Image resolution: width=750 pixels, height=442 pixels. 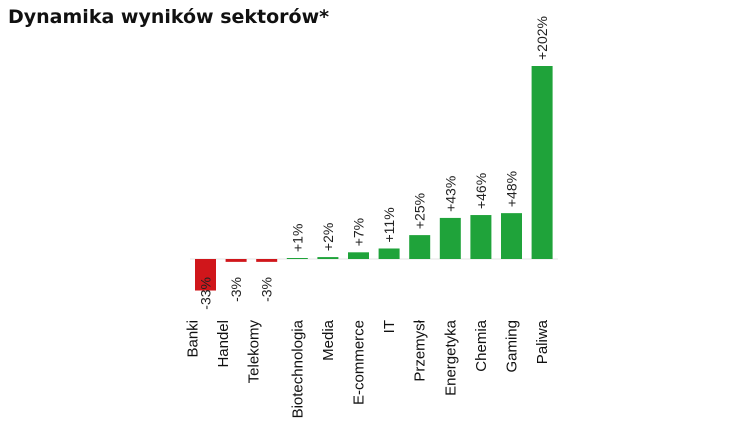 What do you see at coordinates (542, 341) in the screenshot?
I see `category-label-paliwa: Paliwa` at bounding box center [542, 341].